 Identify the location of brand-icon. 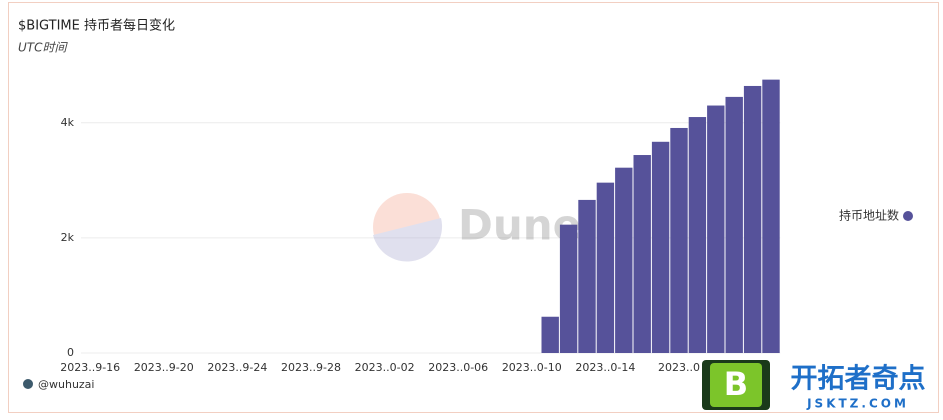
(736, 385).